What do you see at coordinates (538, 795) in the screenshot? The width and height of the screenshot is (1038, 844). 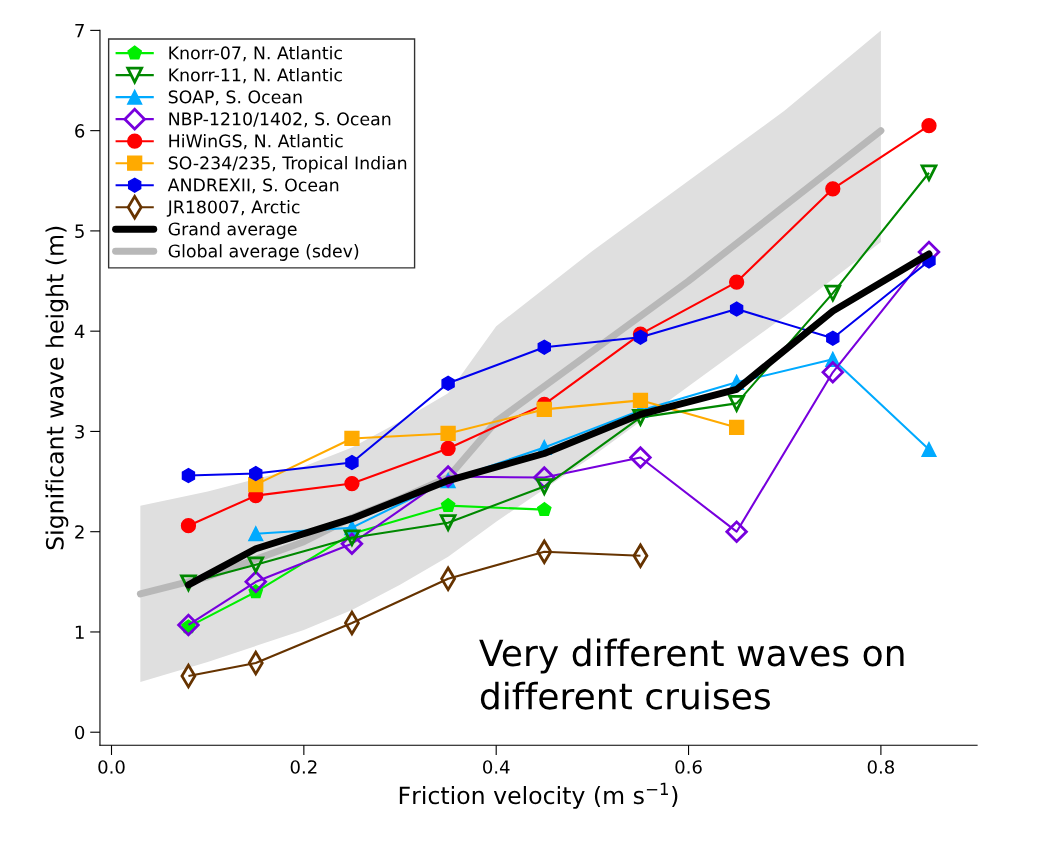 I see `x-axis-title: Friction velocity (m s$^{−1}$)` at bounding box center [538, 795].